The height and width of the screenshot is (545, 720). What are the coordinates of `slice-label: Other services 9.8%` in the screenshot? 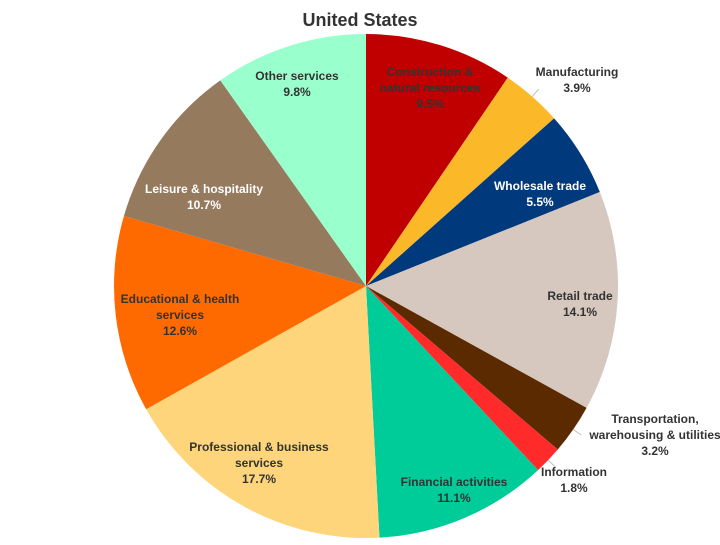 It's located at (297, 84).